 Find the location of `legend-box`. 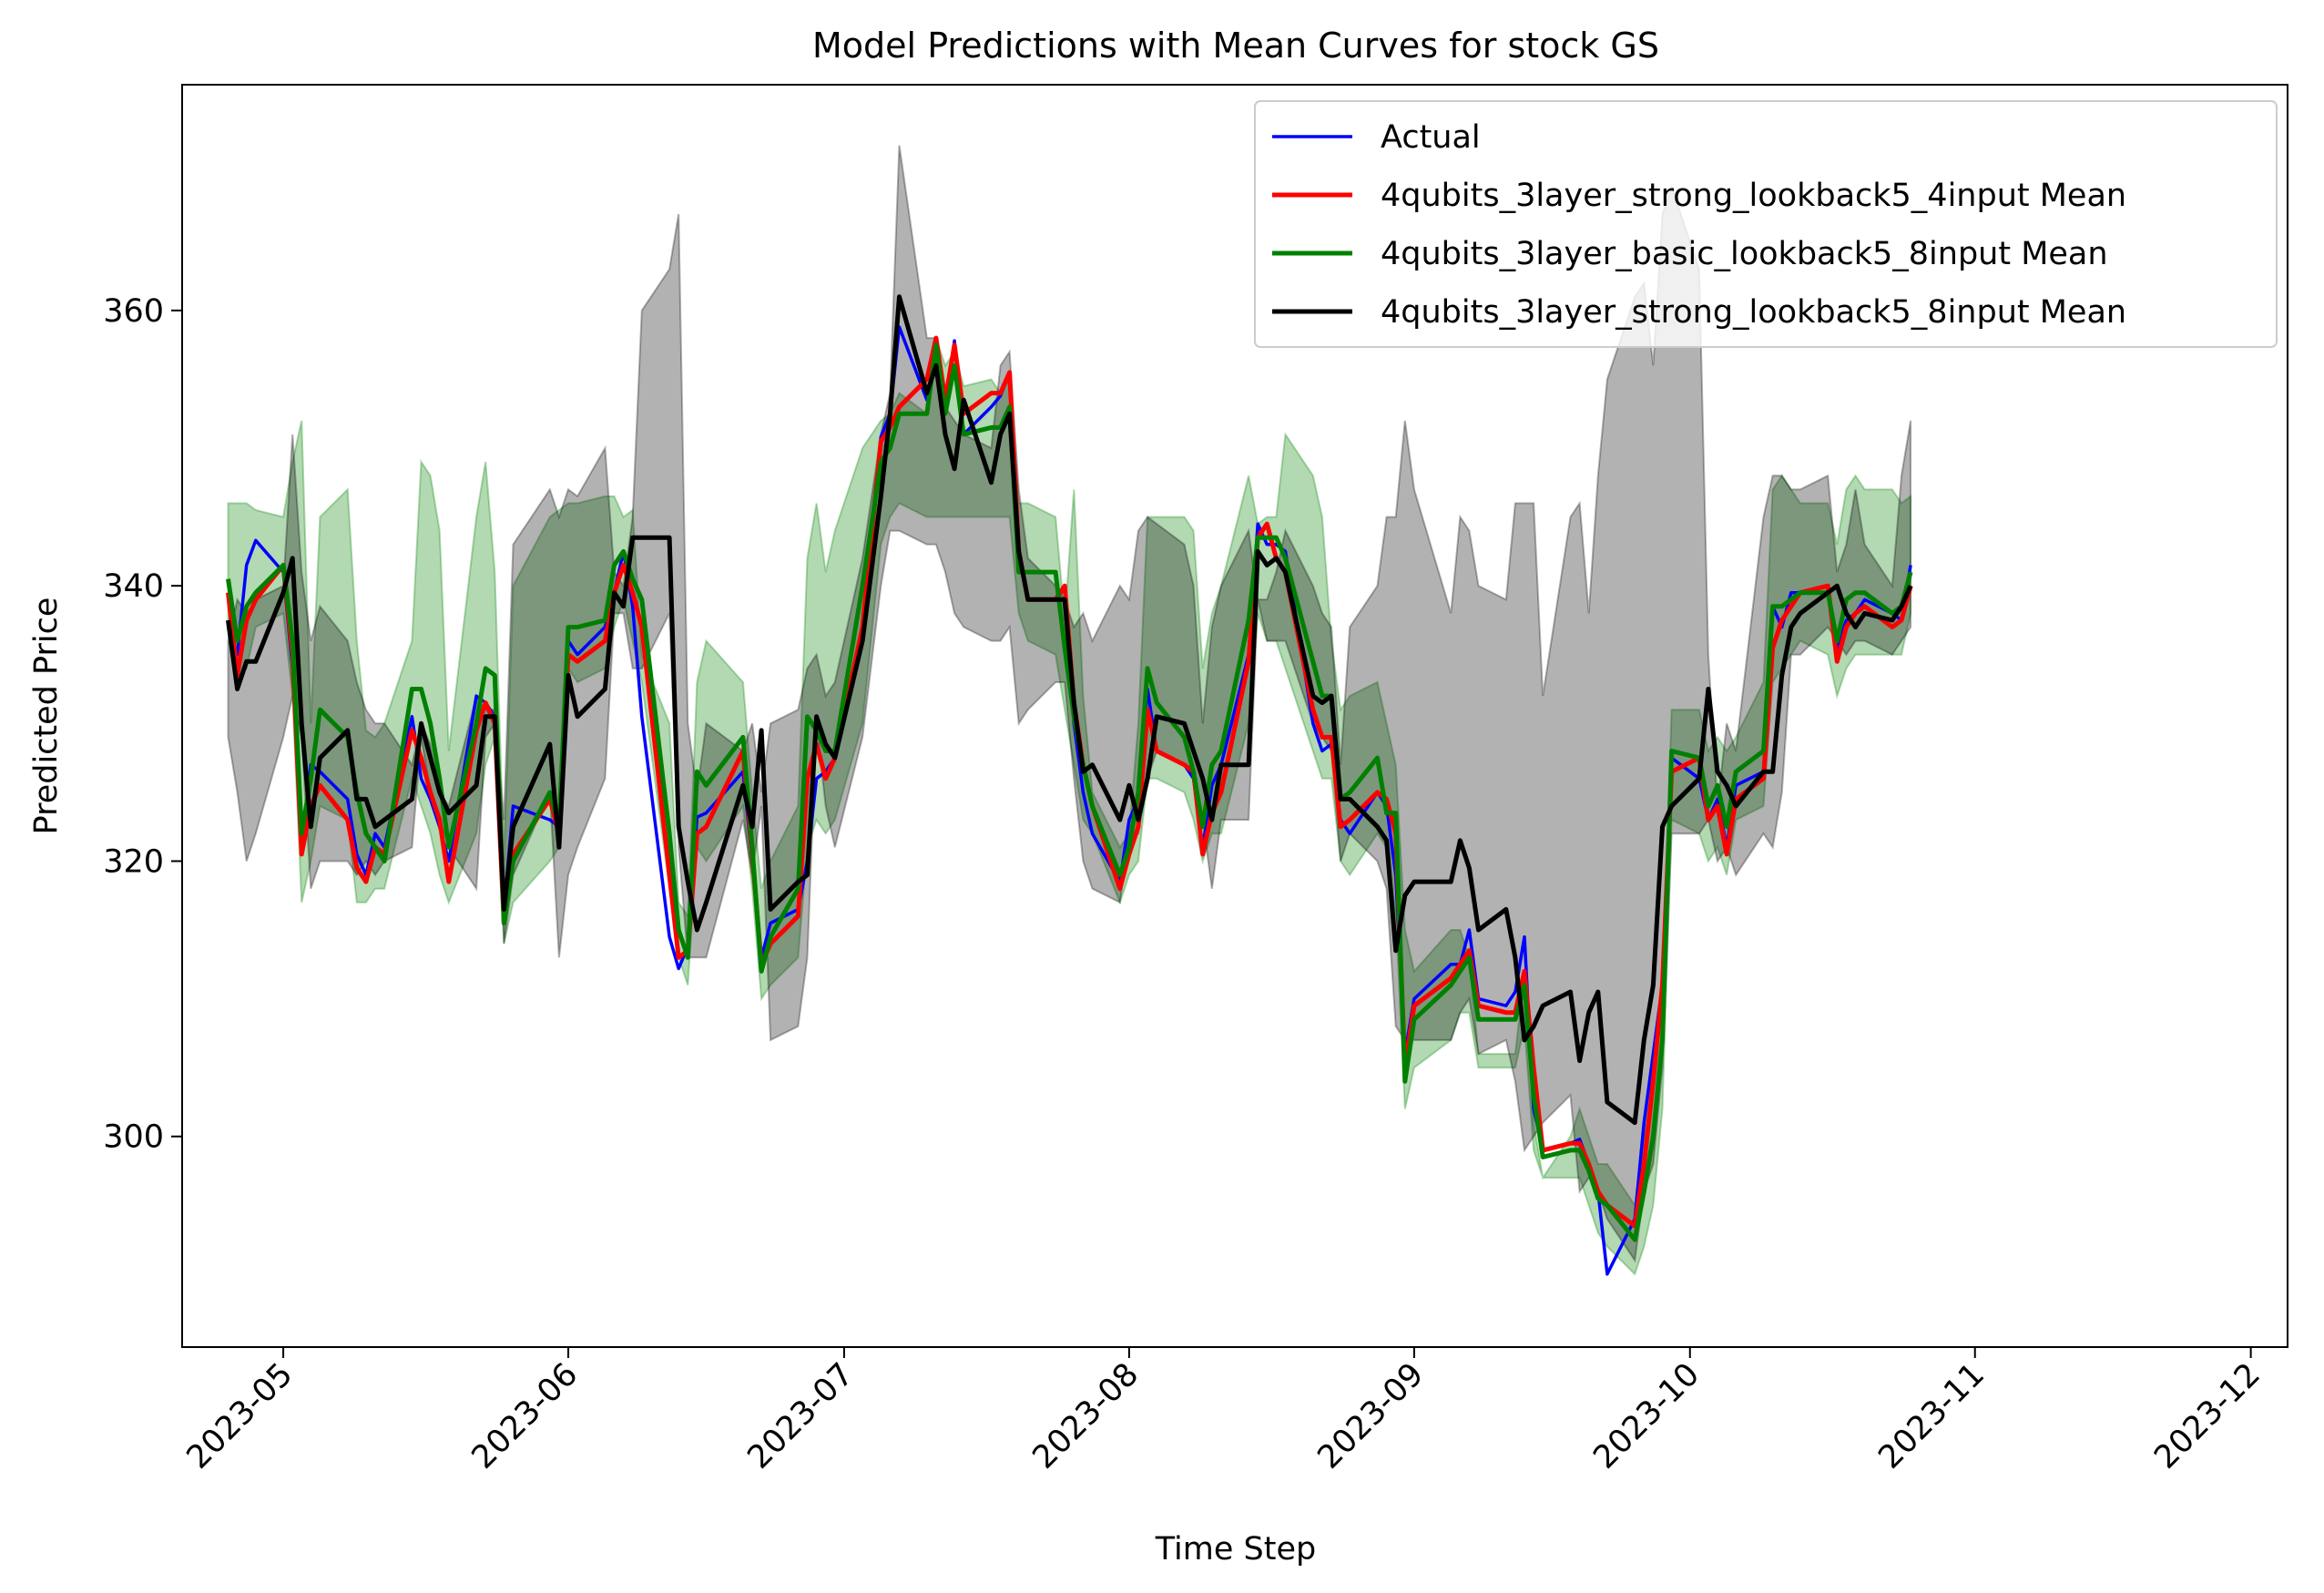

legend-box is located at coordinates (1766, 224).